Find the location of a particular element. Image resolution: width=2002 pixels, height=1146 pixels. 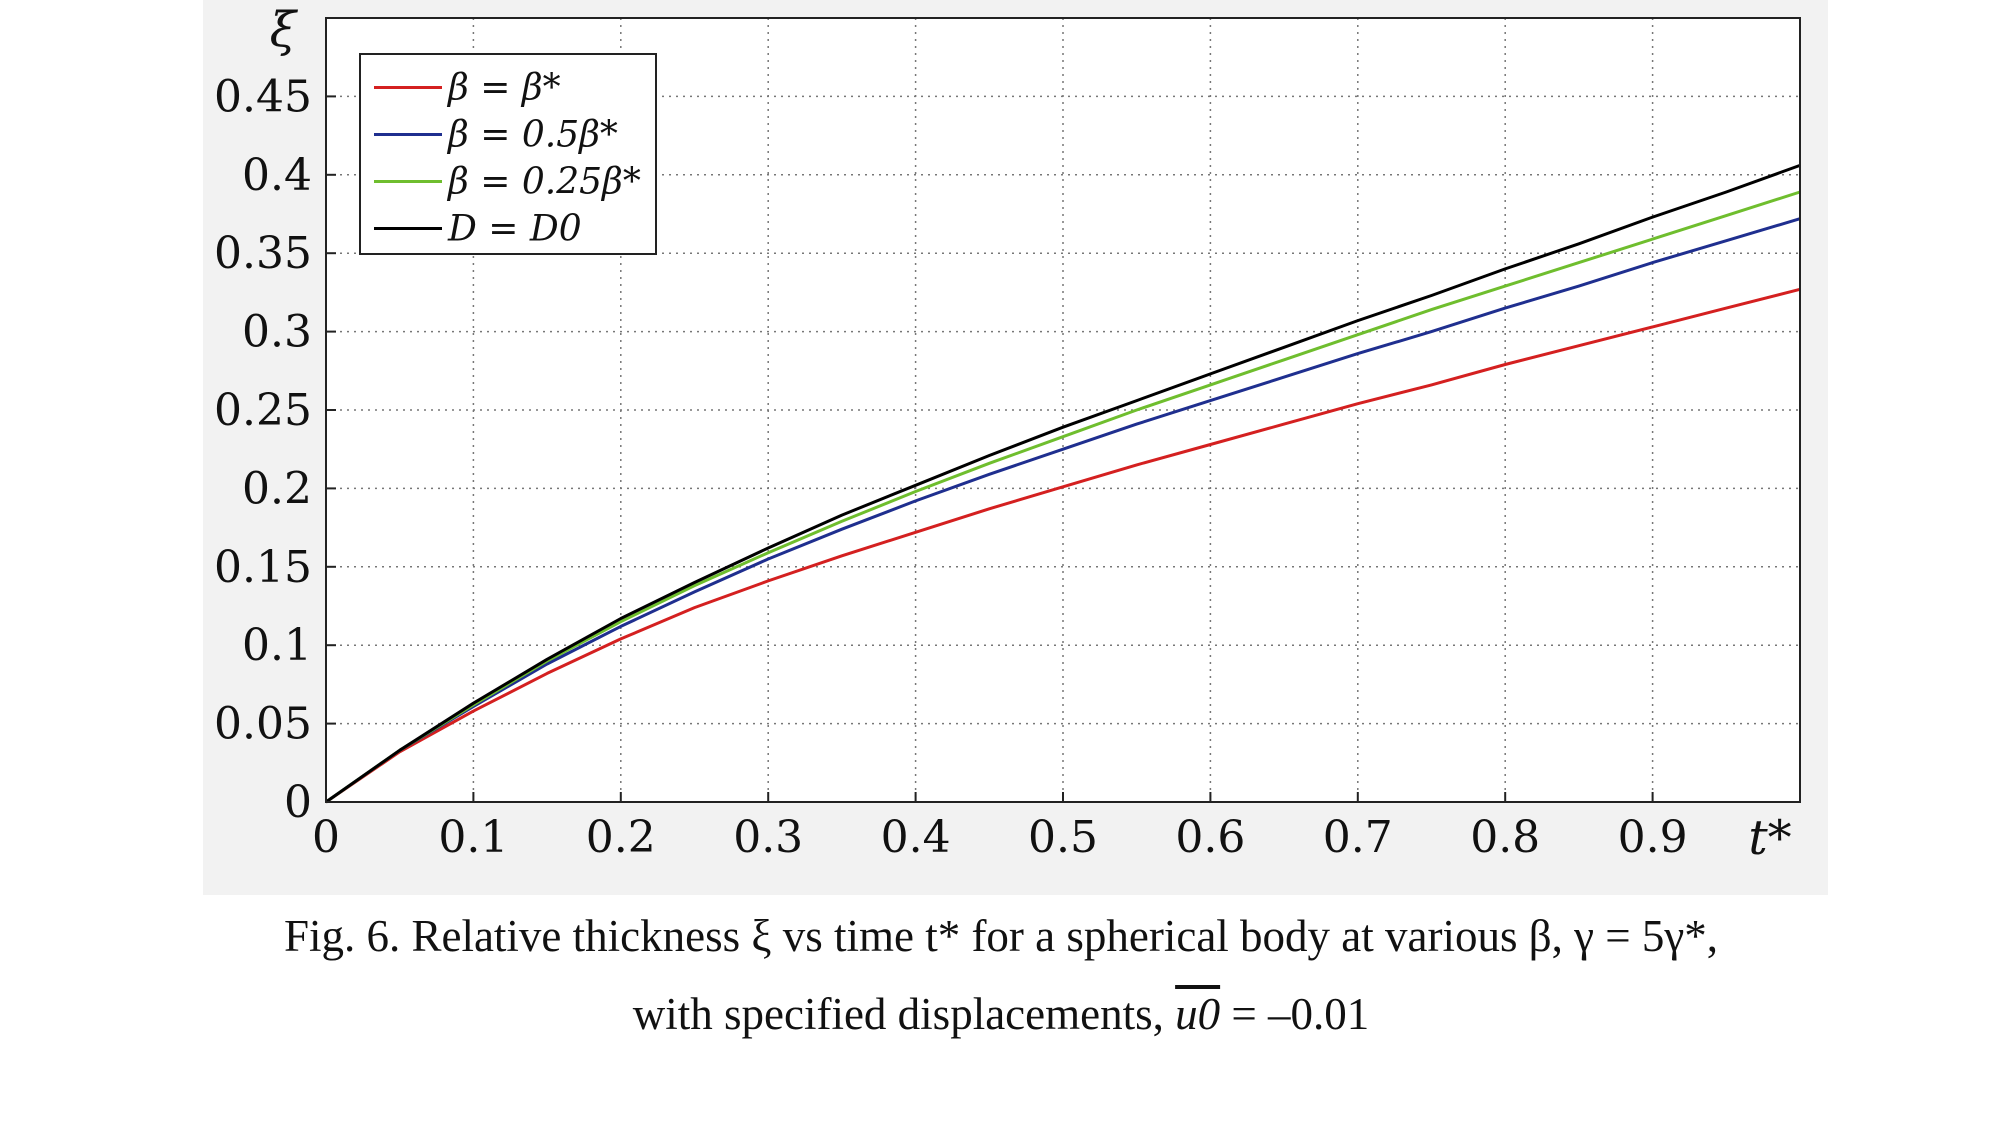

y-tick-label: 0.4 is located at coordinates (277, 175).